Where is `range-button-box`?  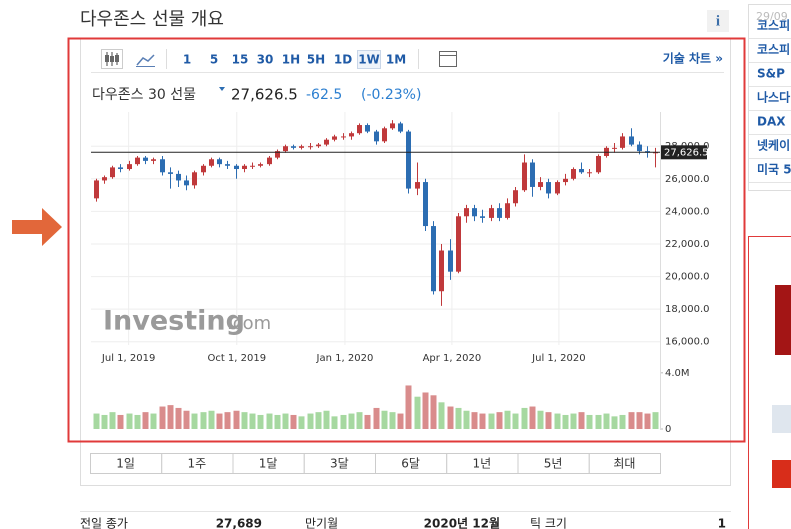
range-button-box is located at coordinates (624, 463).